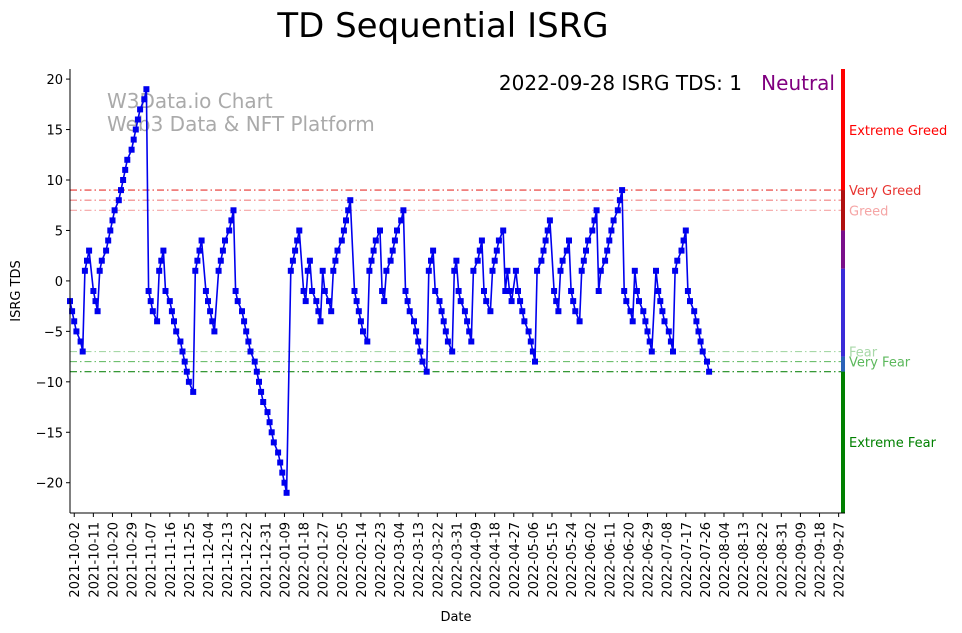 Image resolution: width=962 pixels, height=633 pixels. What do you see at coordinates (898, 131) in the screenshot?
I see `zone-label-extreme-greed: Extreme Greed` at bounding box center [898, 131].